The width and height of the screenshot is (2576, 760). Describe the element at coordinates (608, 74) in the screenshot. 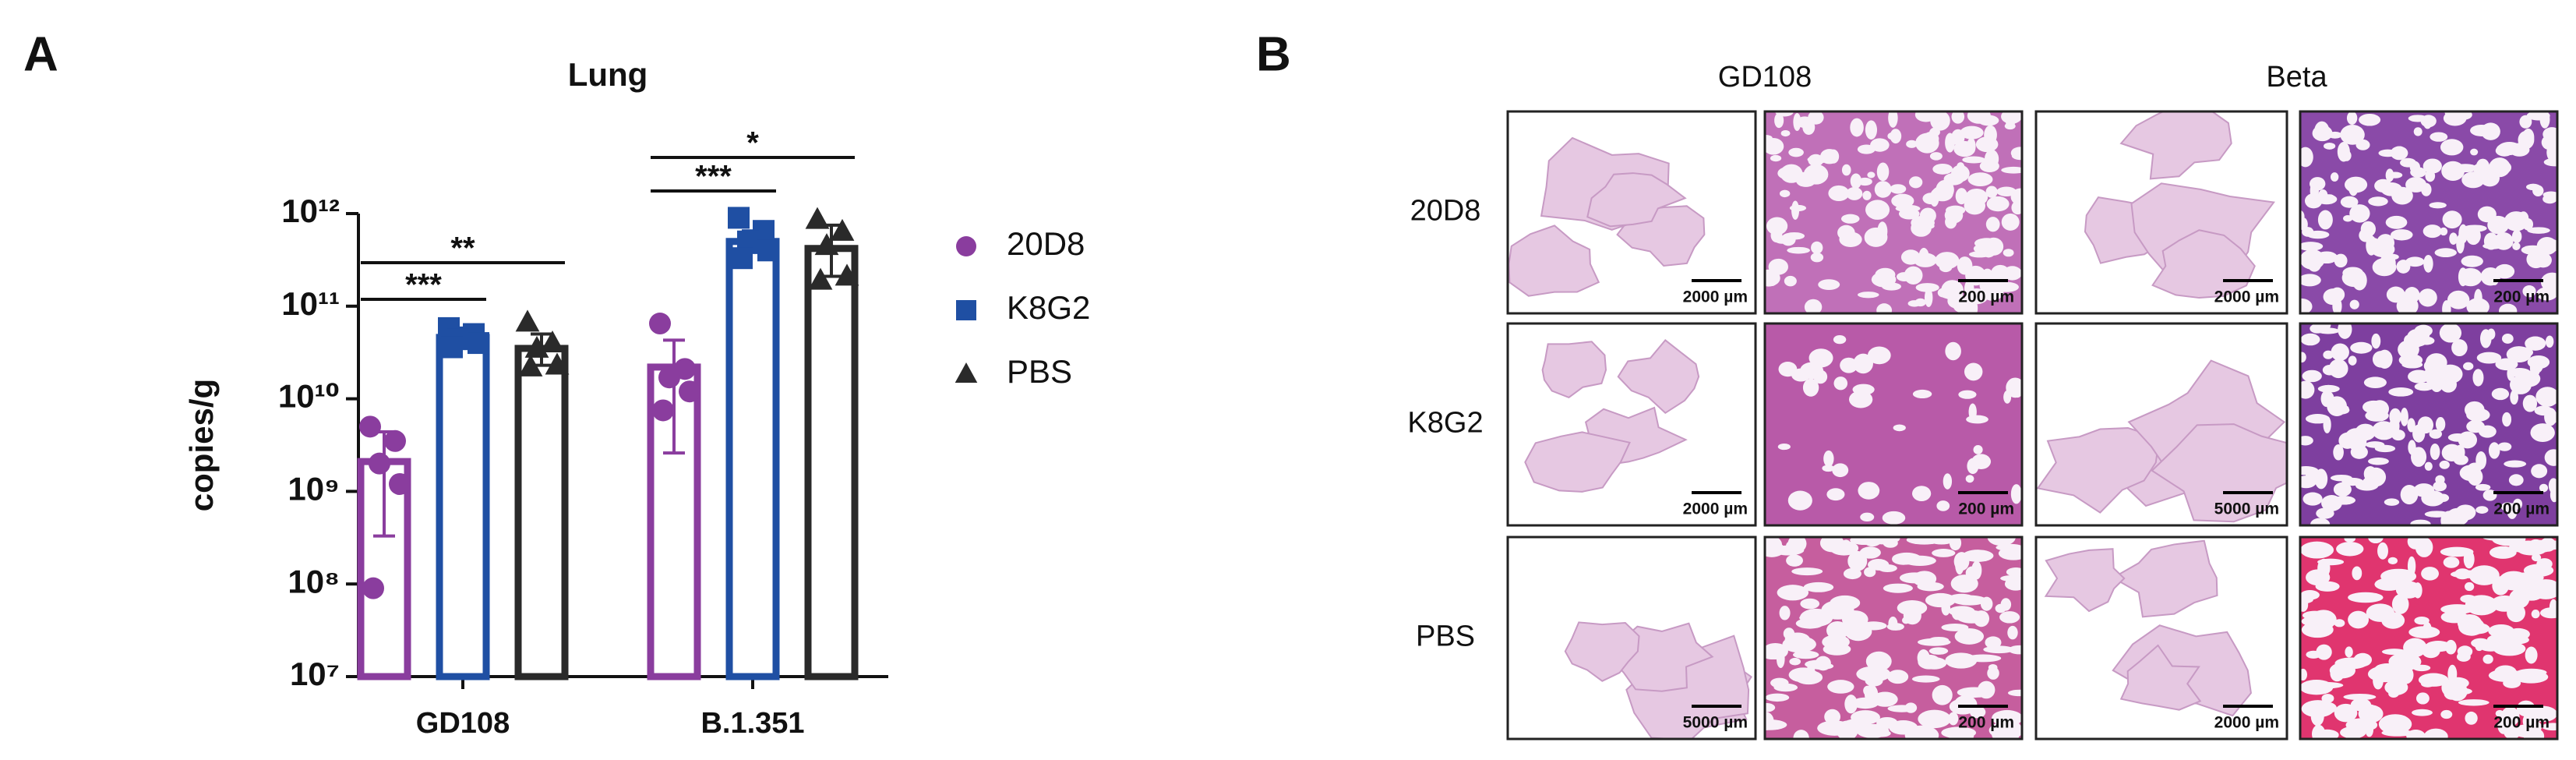

I see `chart-title: Lung` at that location.